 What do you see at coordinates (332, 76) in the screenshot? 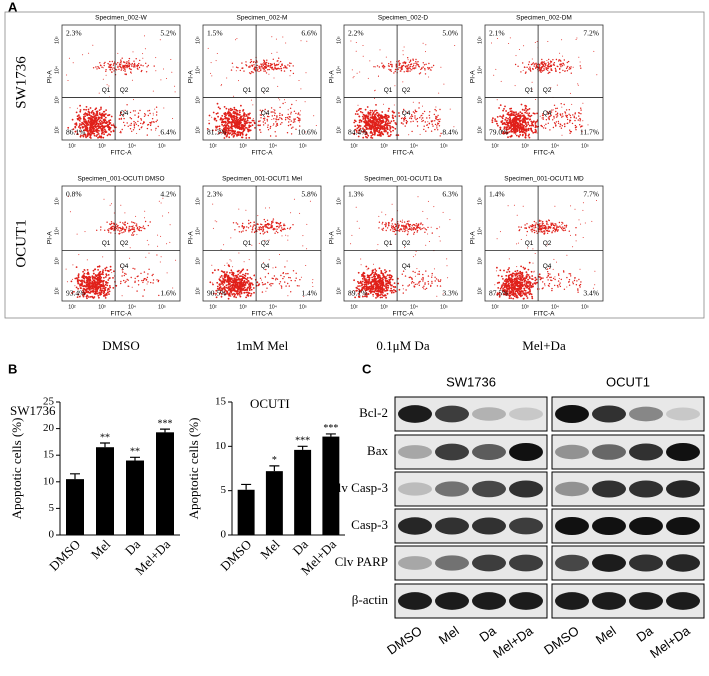
I see `y-axis-label: PI-A` at bounding box center [332, 76].